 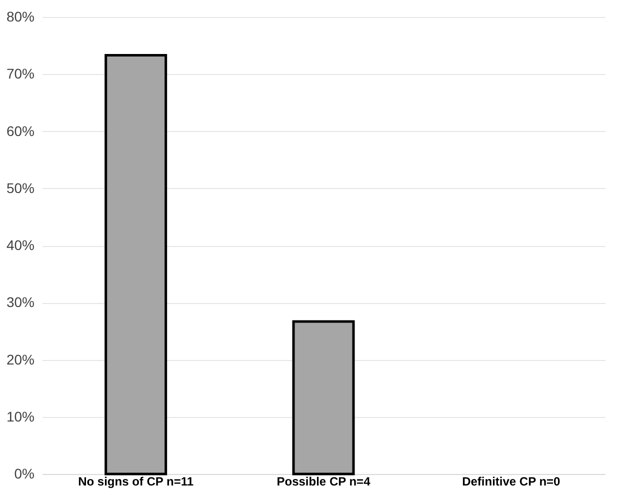 What do you see at coordinates (323, 481) in the screenshot?
I see `x-tick-label: Possible CP n=4` at bounding box center [323, 481].